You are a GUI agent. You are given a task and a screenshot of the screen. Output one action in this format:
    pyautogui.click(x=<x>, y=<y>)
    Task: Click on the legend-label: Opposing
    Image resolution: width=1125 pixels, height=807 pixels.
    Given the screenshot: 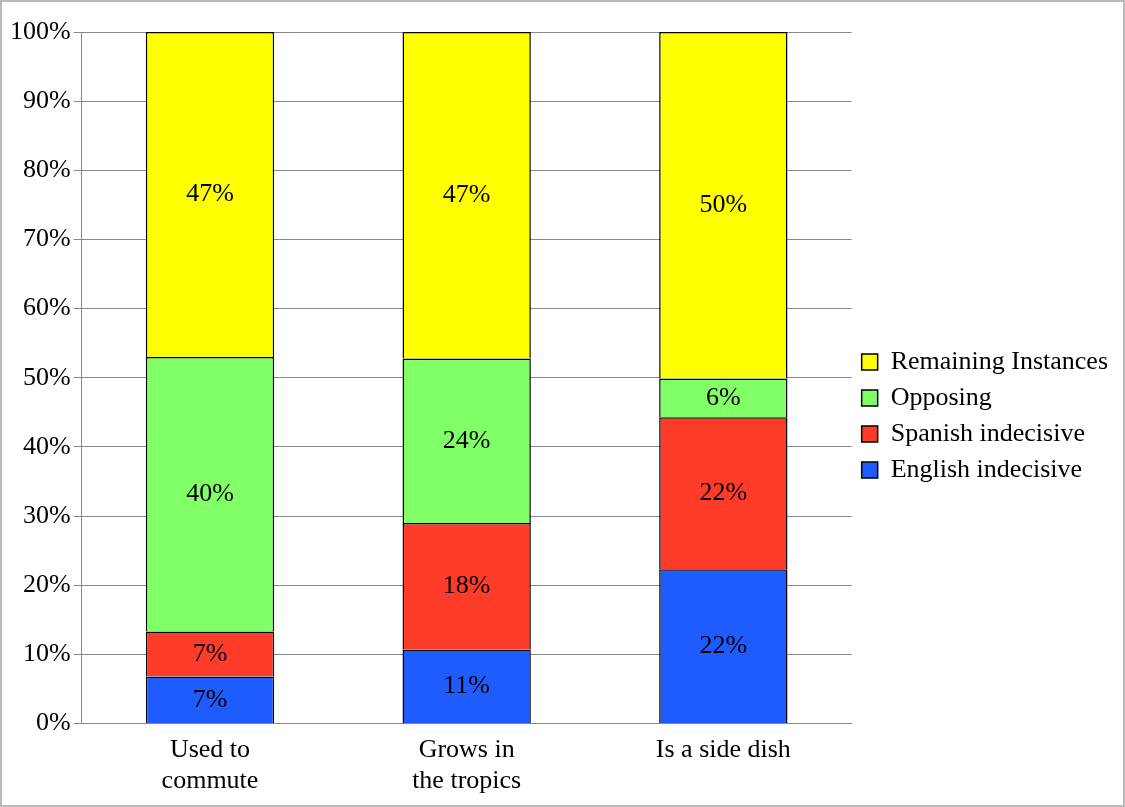 What is the action you would take?
    pyautogui.click(x=941, y=396)
    